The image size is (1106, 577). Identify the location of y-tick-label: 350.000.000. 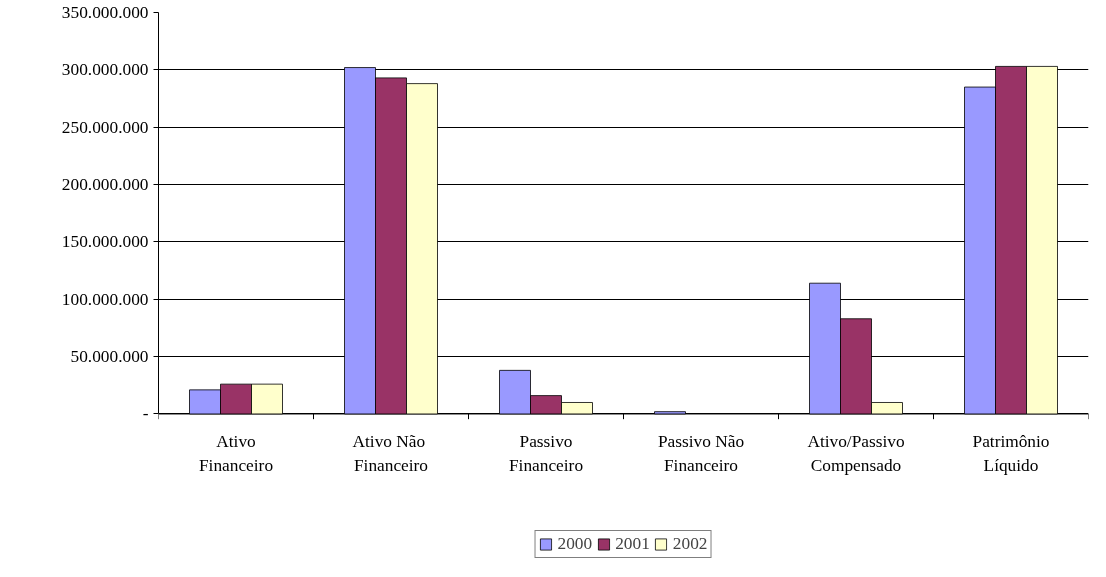
(105, 12).